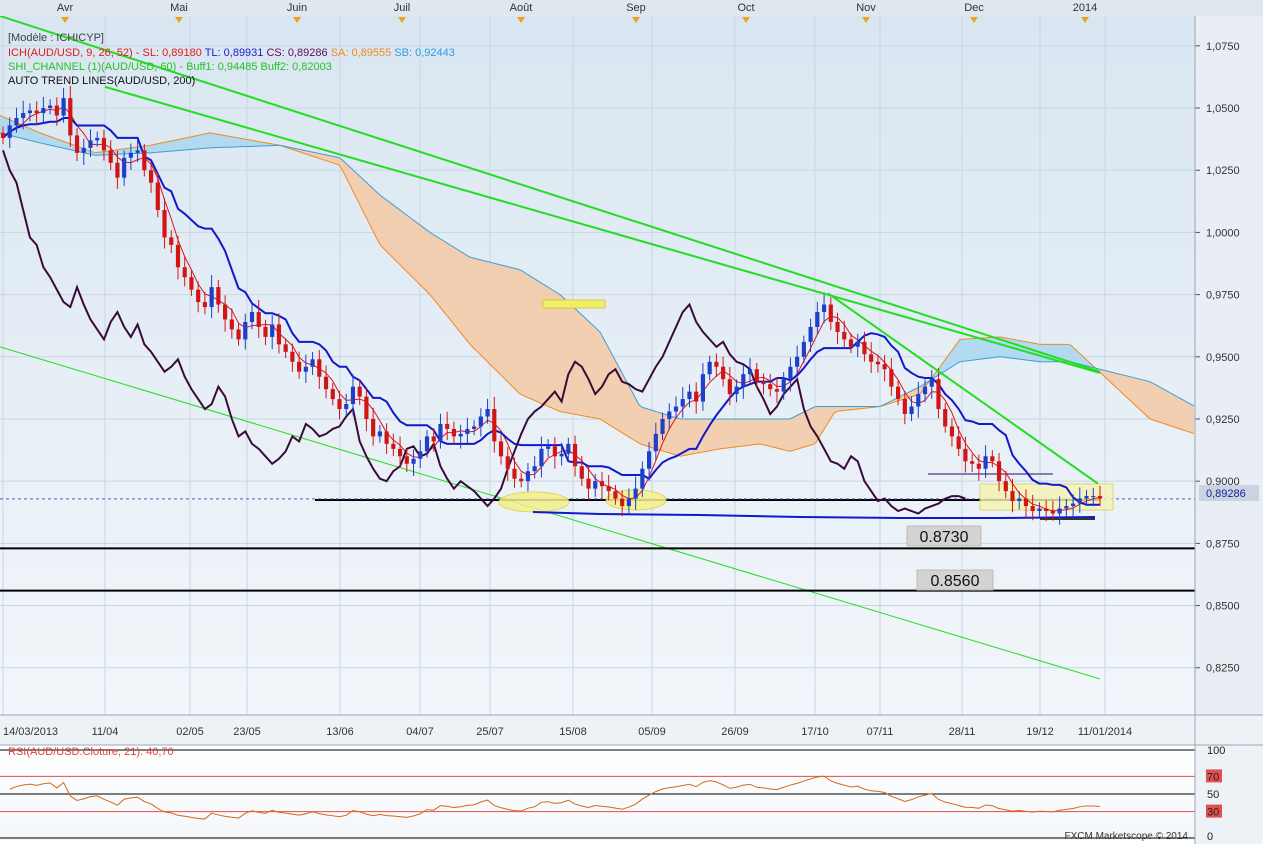  I want to click on date-label-4: 13/06, so click(340, 732).